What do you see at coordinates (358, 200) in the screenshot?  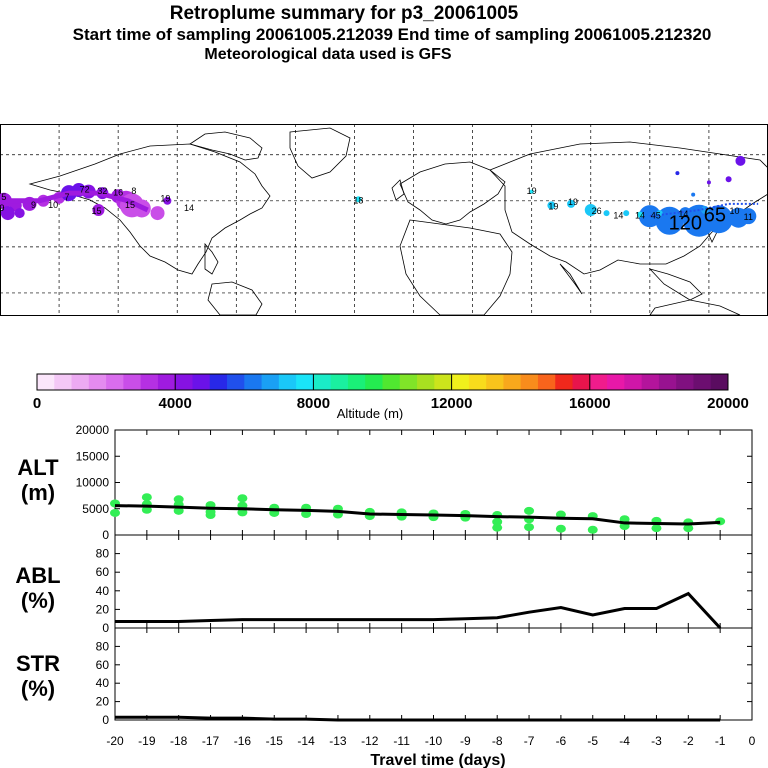 I see `plume-label: 18` at bounding box center [358, 200].